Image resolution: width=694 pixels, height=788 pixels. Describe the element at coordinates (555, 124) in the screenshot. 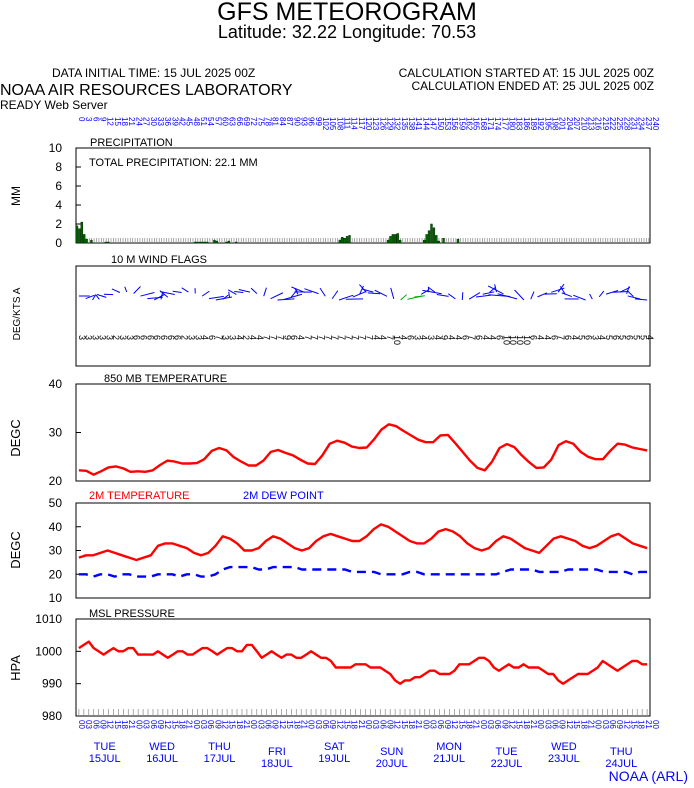

I see `forecast-hour-label: 198` at that location.